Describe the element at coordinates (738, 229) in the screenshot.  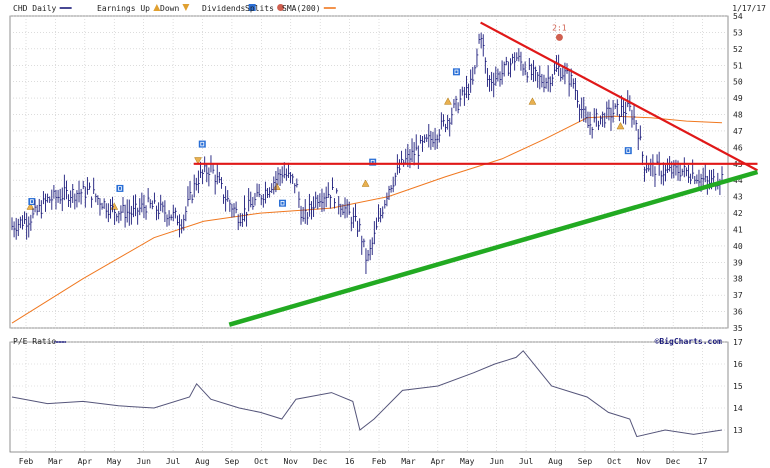
I see `price-y-tick: 41` at that location.